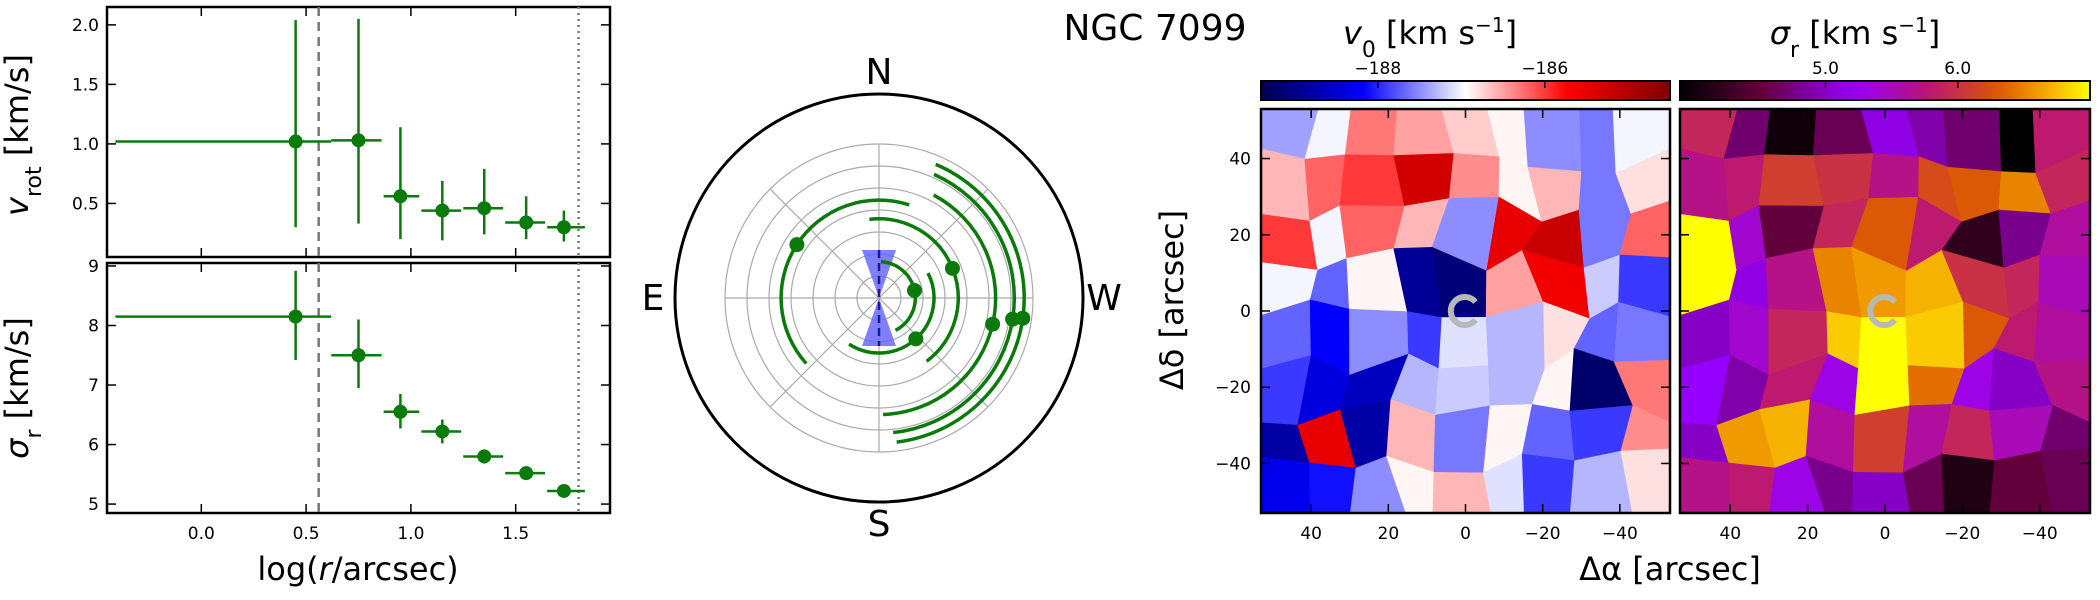 The width and height of the screenshot is (2100, 600). Describe the element at coordinates (1240, 160) in the screenshot. I see `map-ytick-label: 40` at that location.